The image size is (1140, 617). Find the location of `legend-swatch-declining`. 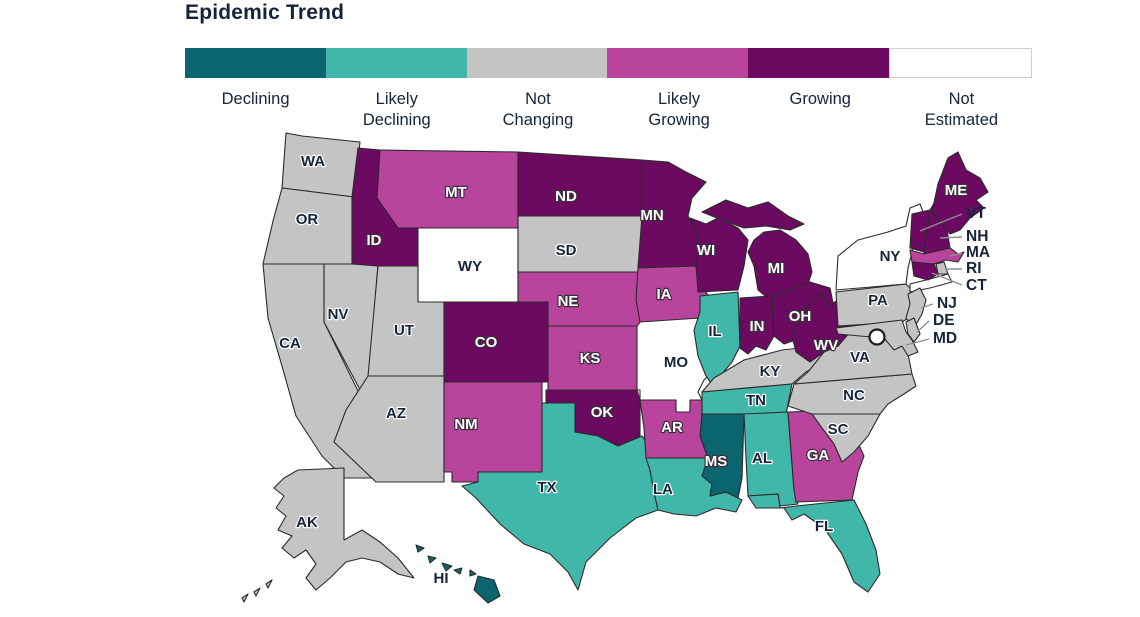

legend-swatch-declining is located at coordinates (255, 63).